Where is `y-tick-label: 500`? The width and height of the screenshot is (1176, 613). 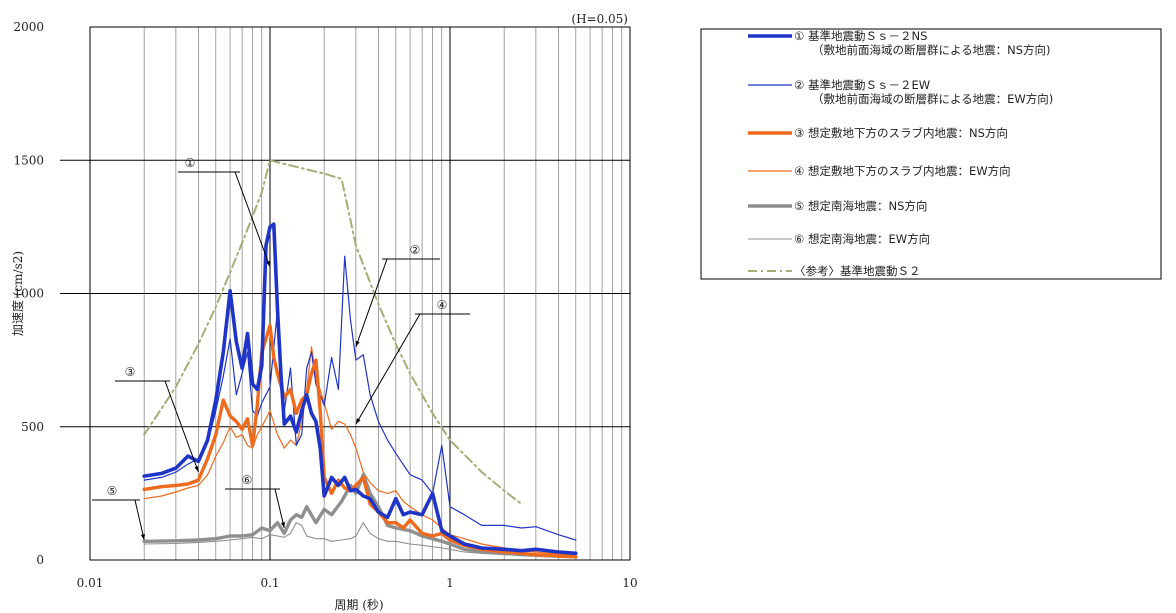 y-tick-label: 500 is located at coordinates (32, 427).